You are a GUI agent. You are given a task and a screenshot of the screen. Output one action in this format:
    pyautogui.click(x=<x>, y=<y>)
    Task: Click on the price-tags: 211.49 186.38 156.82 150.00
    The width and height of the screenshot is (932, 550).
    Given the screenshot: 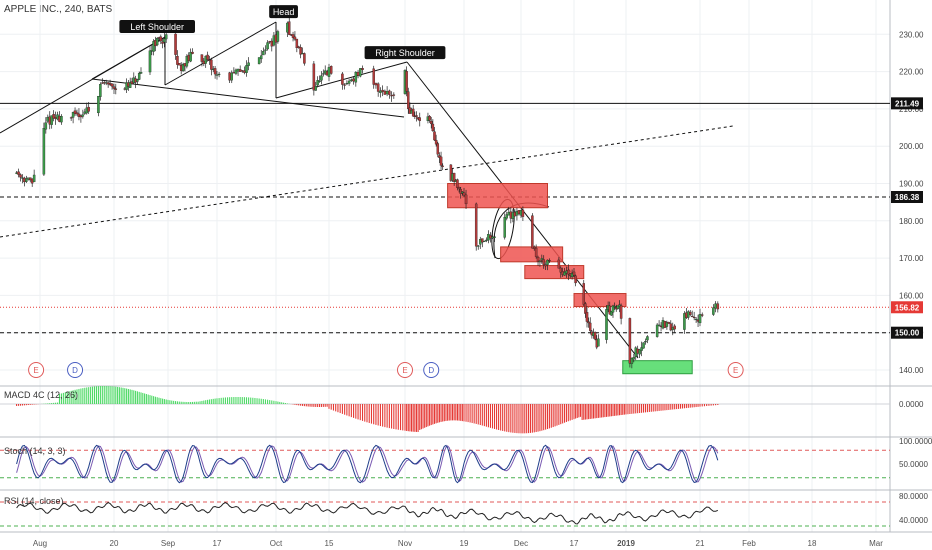 What is the action you would take?
    pyautogui.click(x=907, y=218)
    